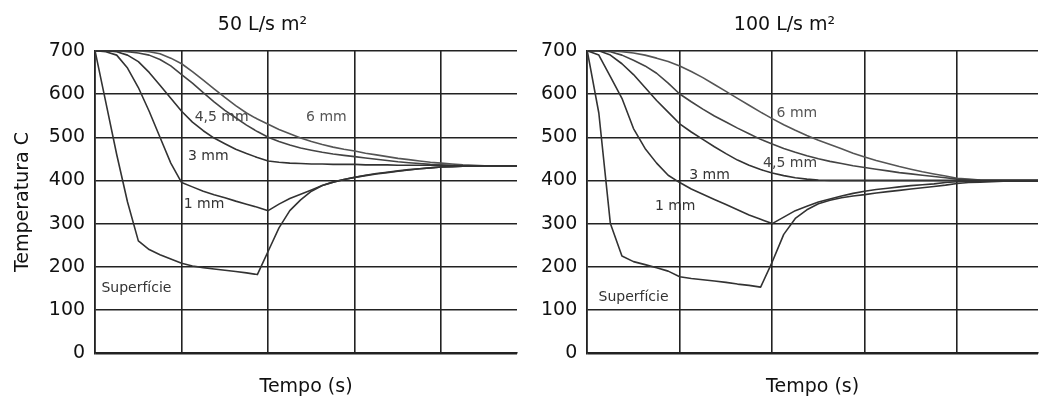 This screenshot has width=1042, height=406. Describe the element at coordinates (784, 23) in the screenshot. I see `chart-title: 100 L/s m²` at that location.